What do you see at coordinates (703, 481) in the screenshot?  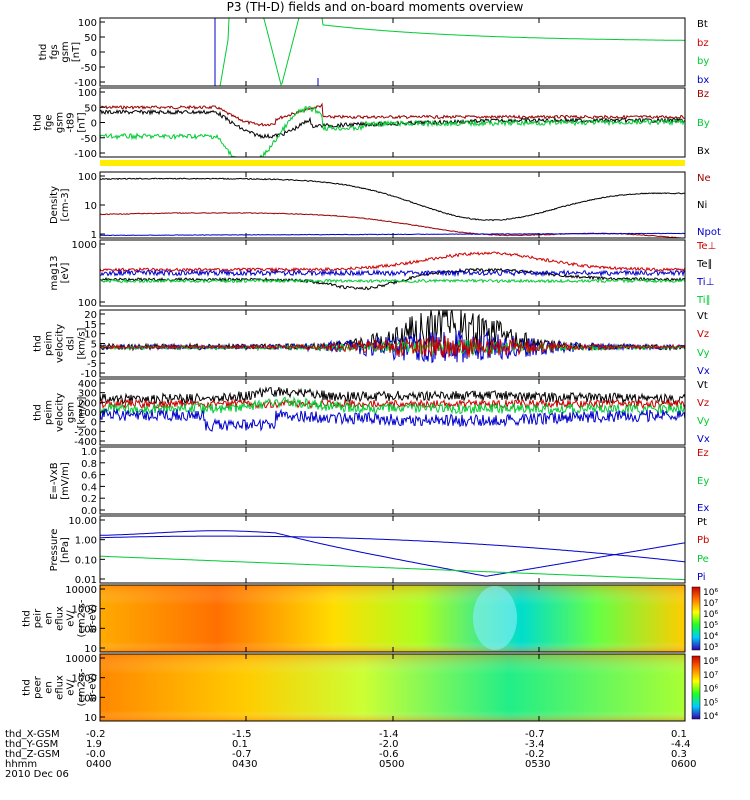 I see `legend-7-1: Ey` at bounding box center [703, 481].